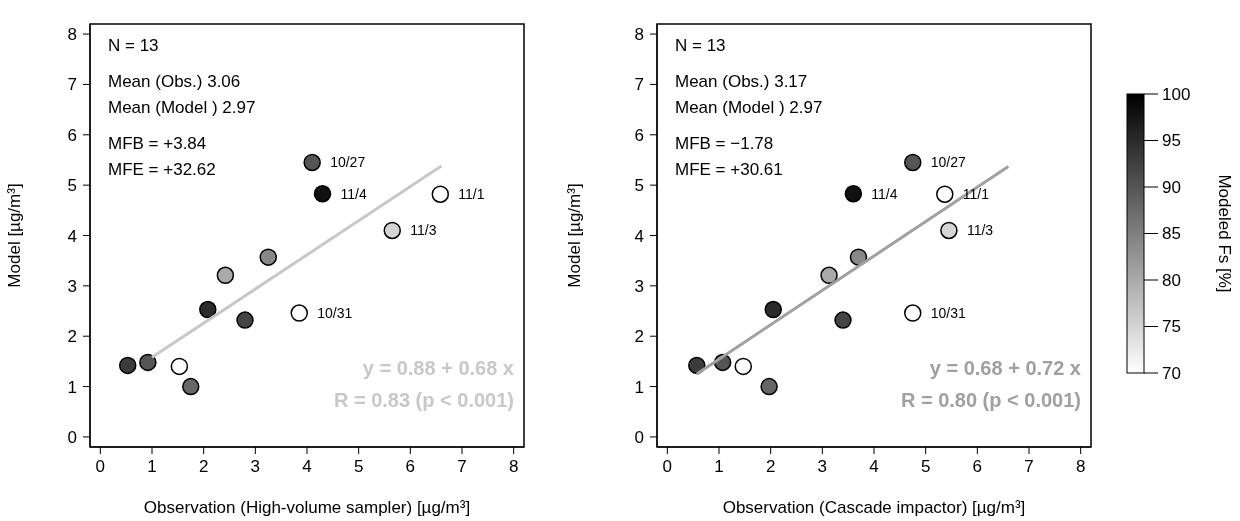 The image size is (1240, 521). Describe the element at coordinates (157, 144) in the screenshot. I see `annotation: MFB = +3.84` at that location.